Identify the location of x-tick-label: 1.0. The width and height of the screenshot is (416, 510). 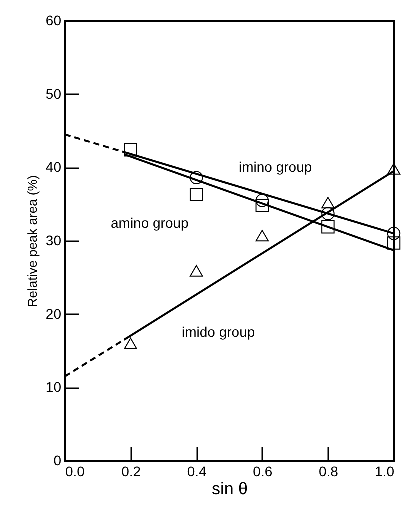
(385, 472).